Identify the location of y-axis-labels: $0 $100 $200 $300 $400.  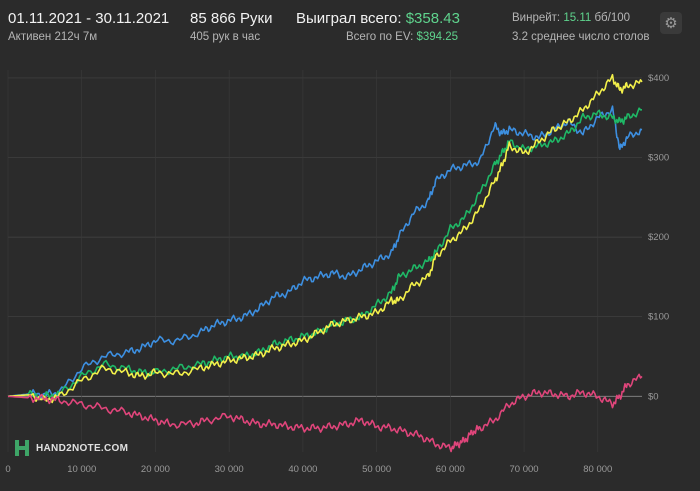
(658, 237).